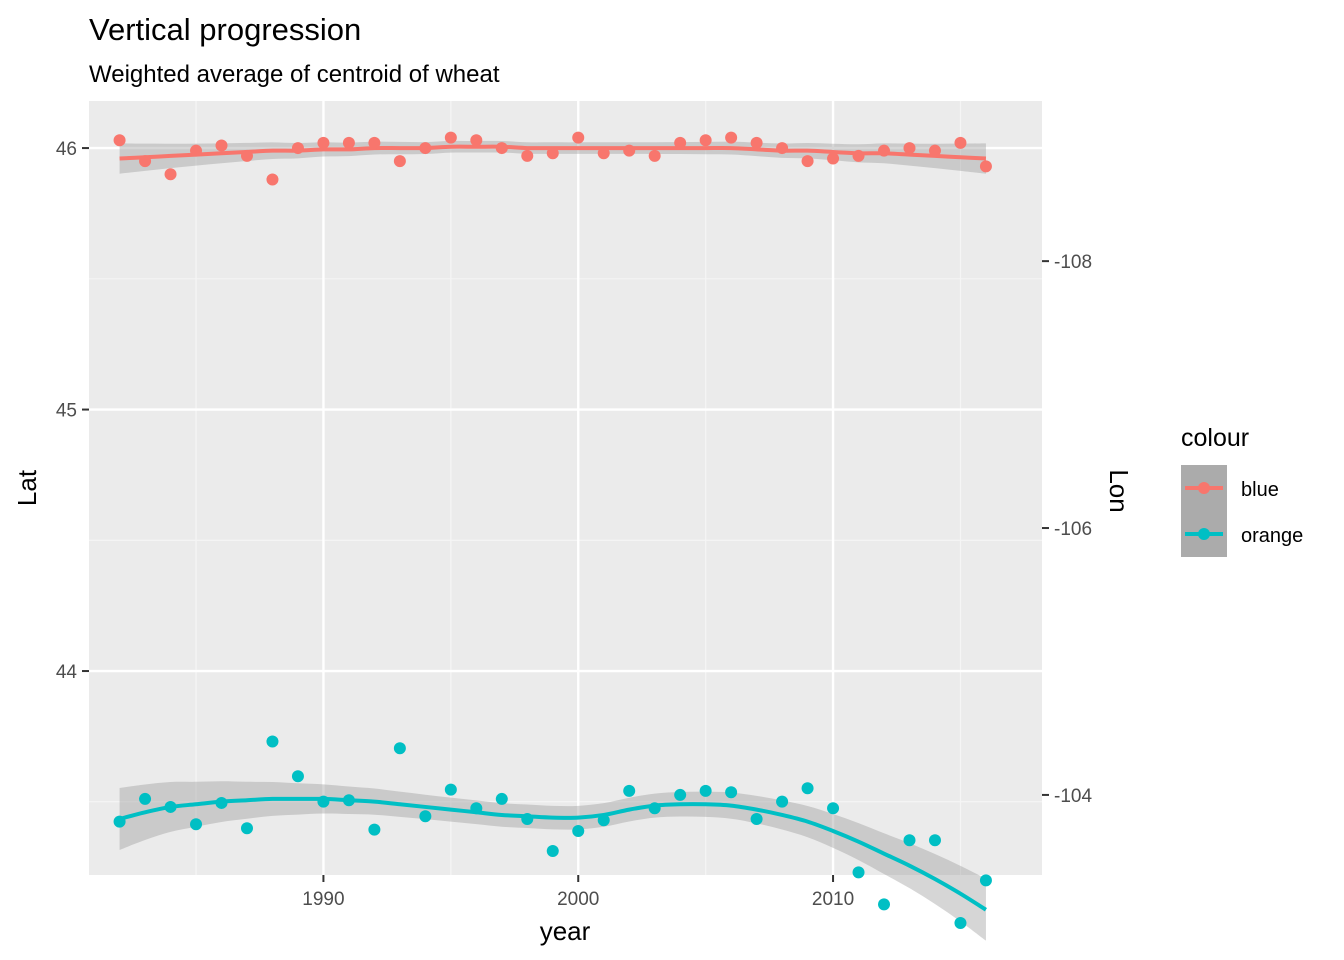 Image resolution: width=1344 pixels, height=960 pixels. I want to click on chart-title: Vertical progression, so click(225, 29).